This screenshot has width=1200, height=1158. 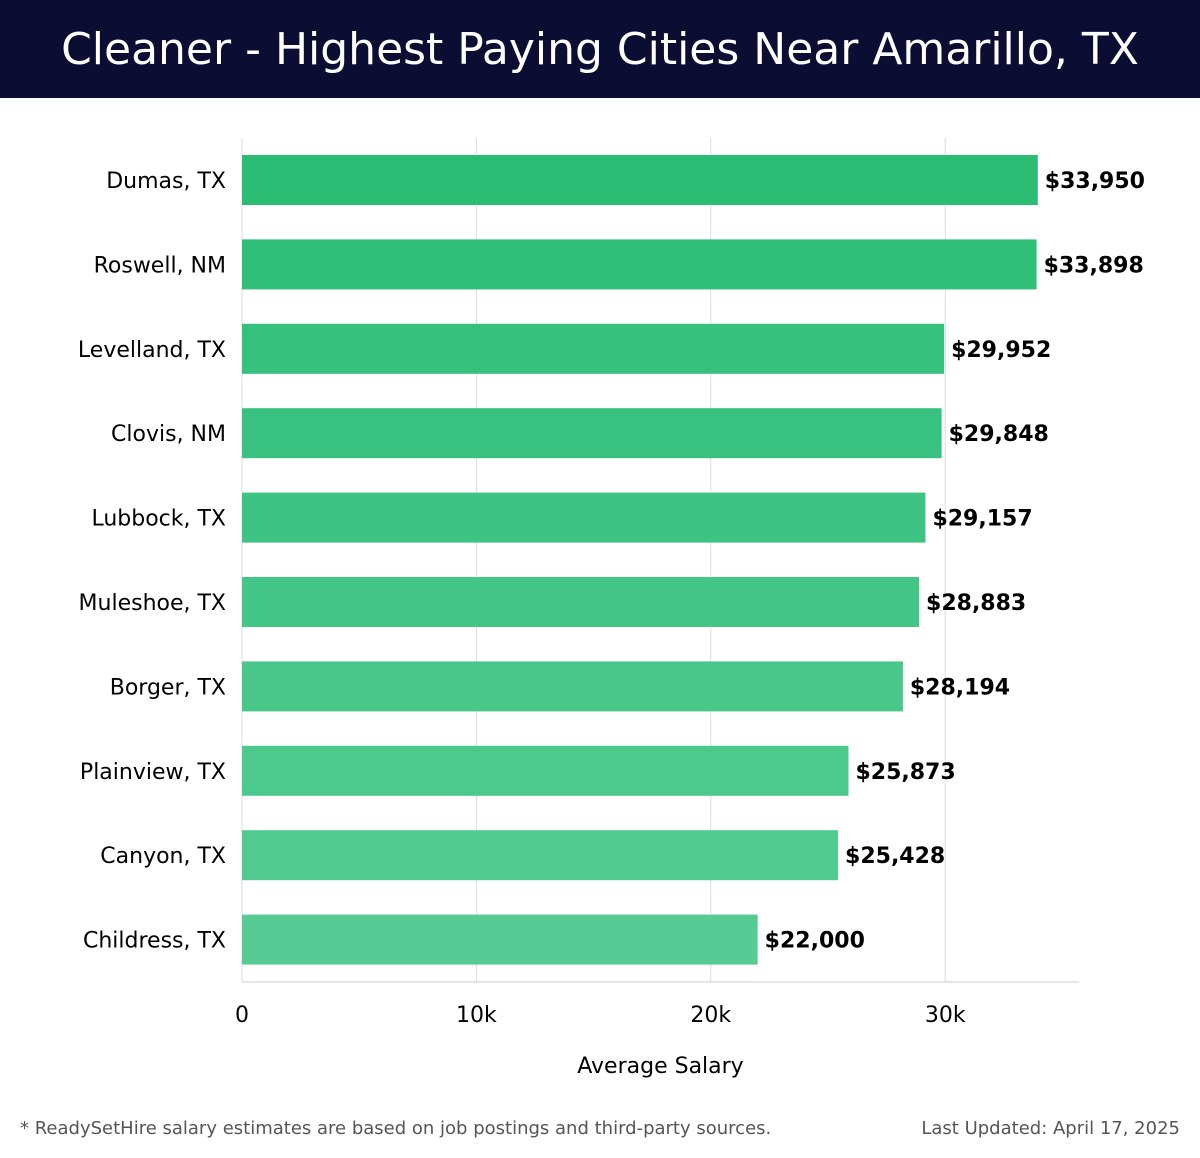 What do you see at coordinates (976, 603) in the screenshot?
I see `value-label: $28,883` at bounding box center [976, 603].